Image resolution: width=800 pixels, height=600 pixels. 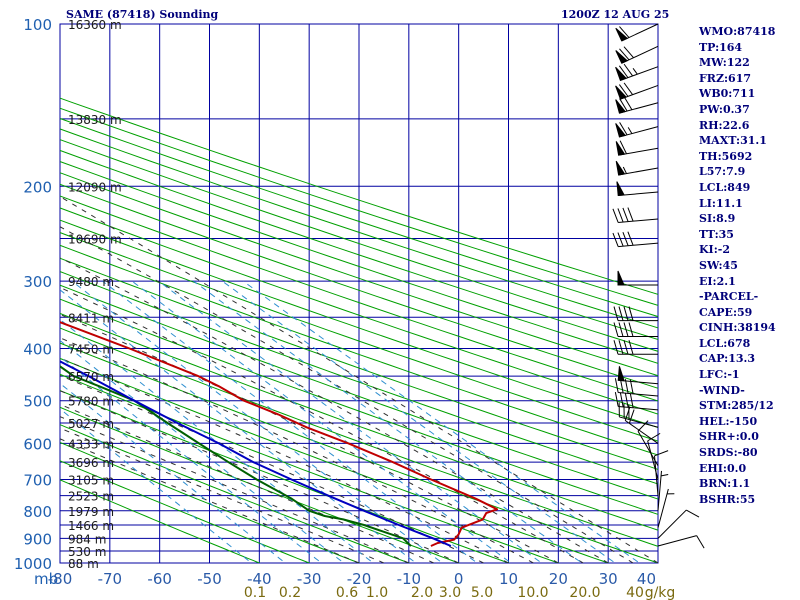 I want to click on height-label: 16360 m, so click(x=95, y=25).